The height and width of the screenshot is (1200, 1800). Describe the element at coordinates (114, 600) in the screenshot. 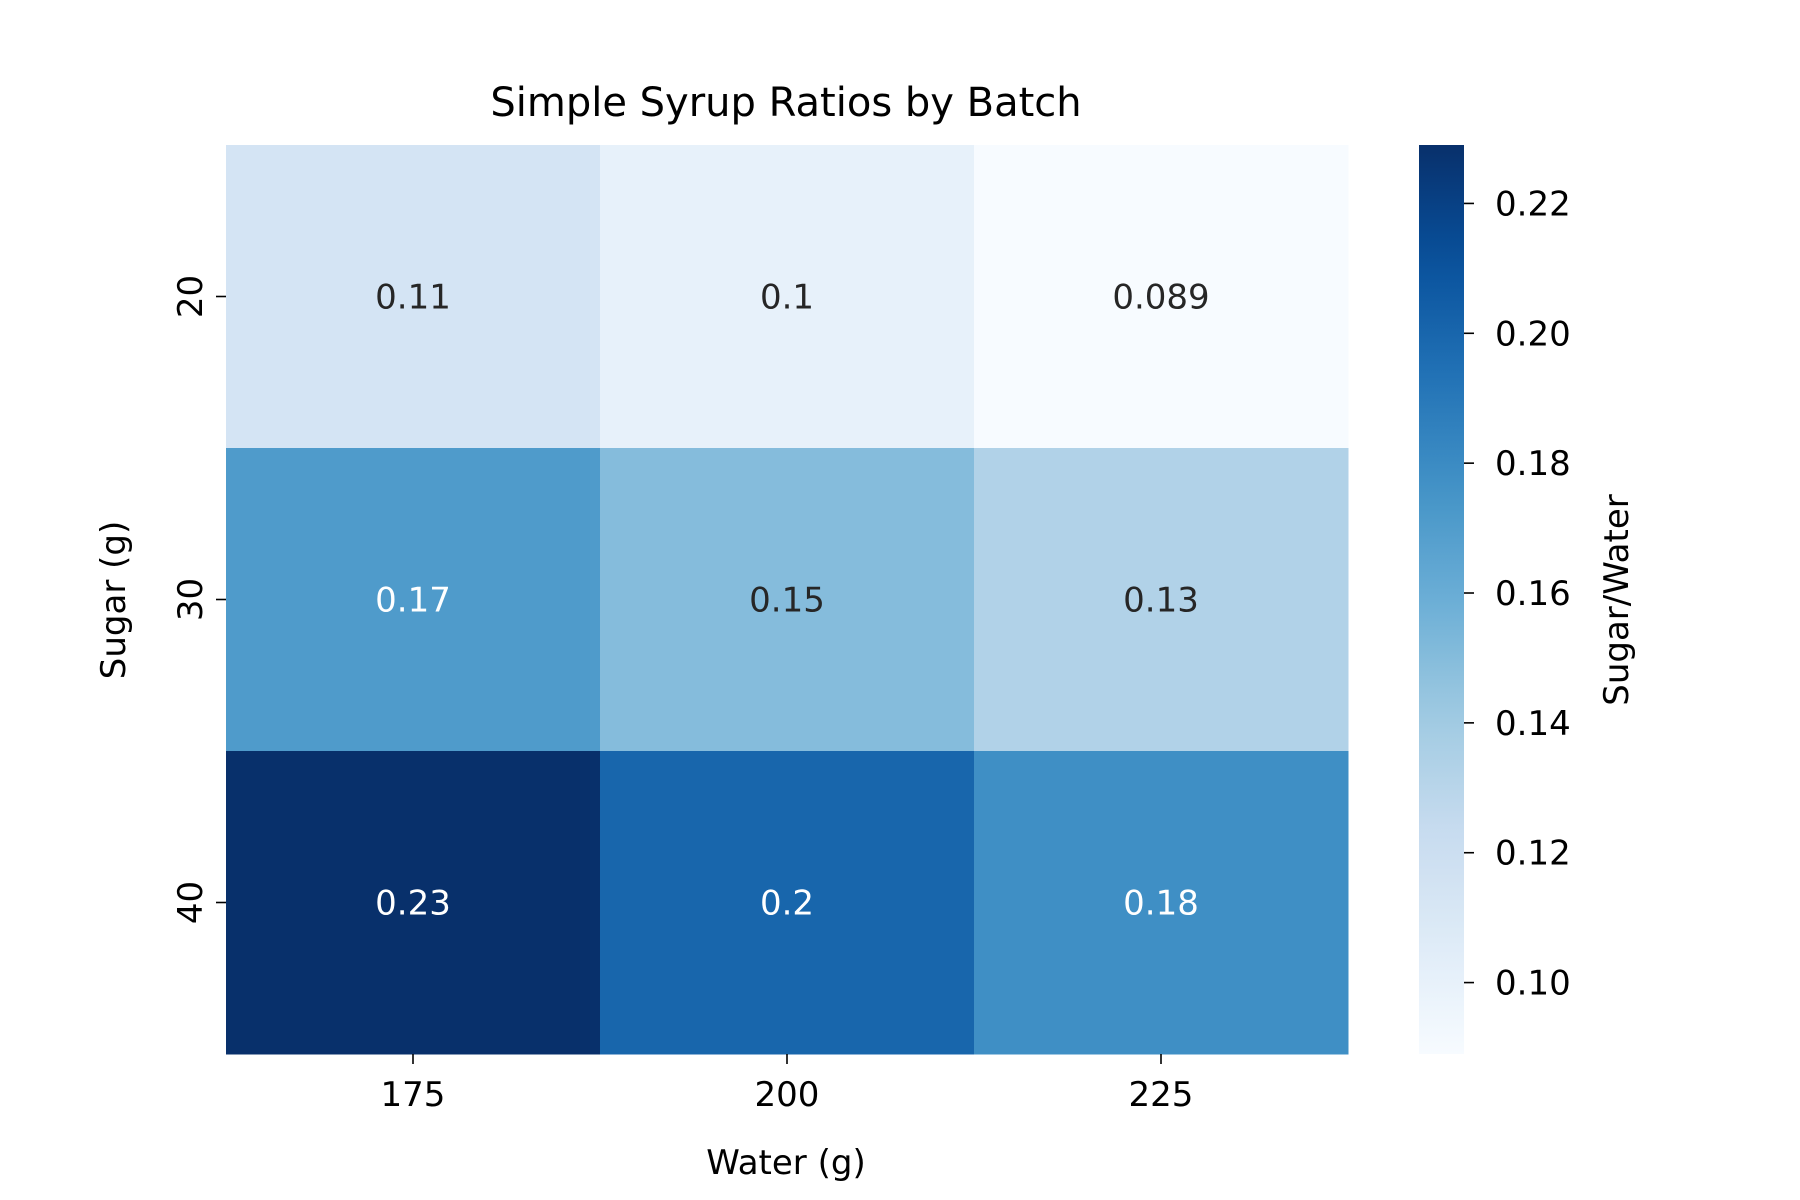

I see `y-axis-label: Sugar (g)` at that location.